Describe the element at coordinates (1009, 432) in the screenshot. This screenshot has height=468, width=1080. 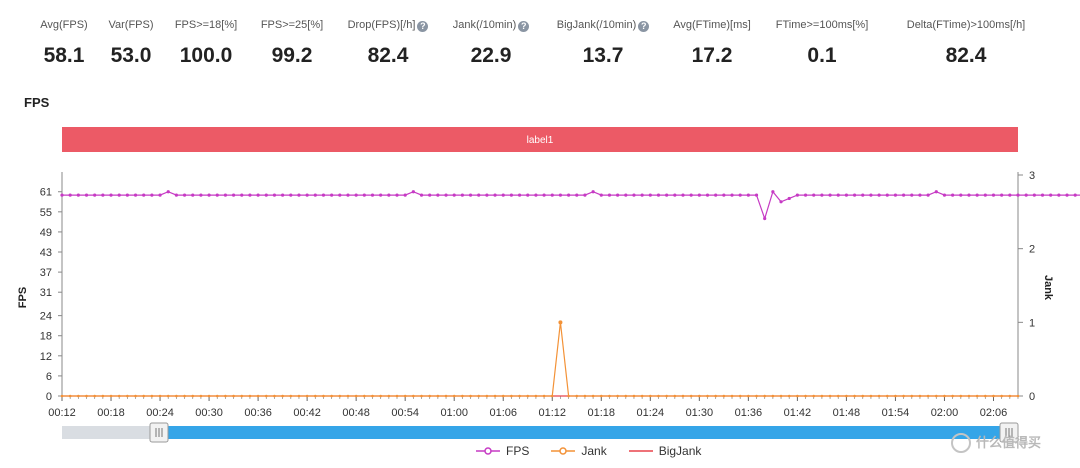
I see `zoom-slider-right-handle` at that location.